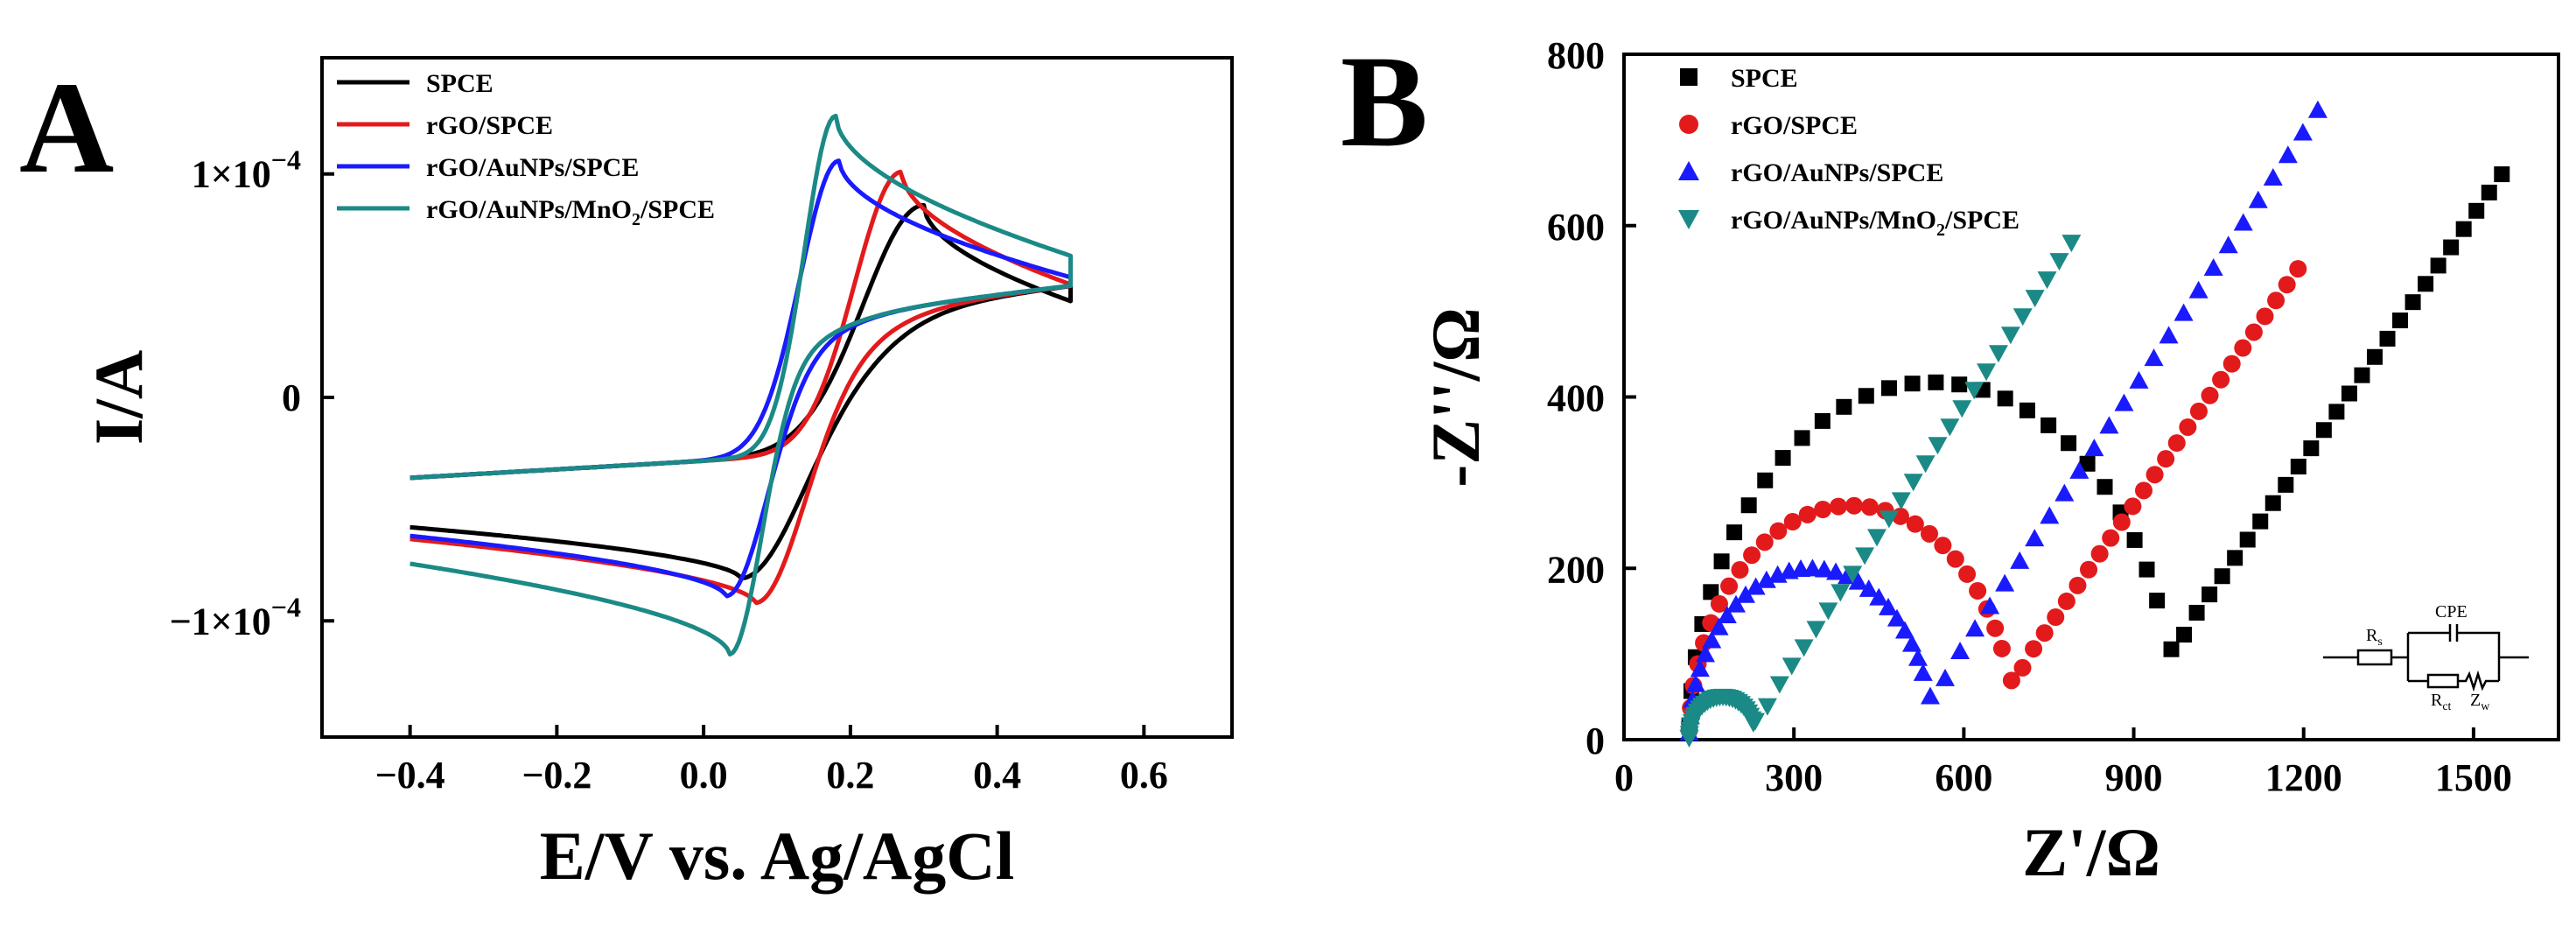 The height and width of the screenshot is (927, 2576). I want to click on x-tick-label-a: 0.0, so click(704, 776).